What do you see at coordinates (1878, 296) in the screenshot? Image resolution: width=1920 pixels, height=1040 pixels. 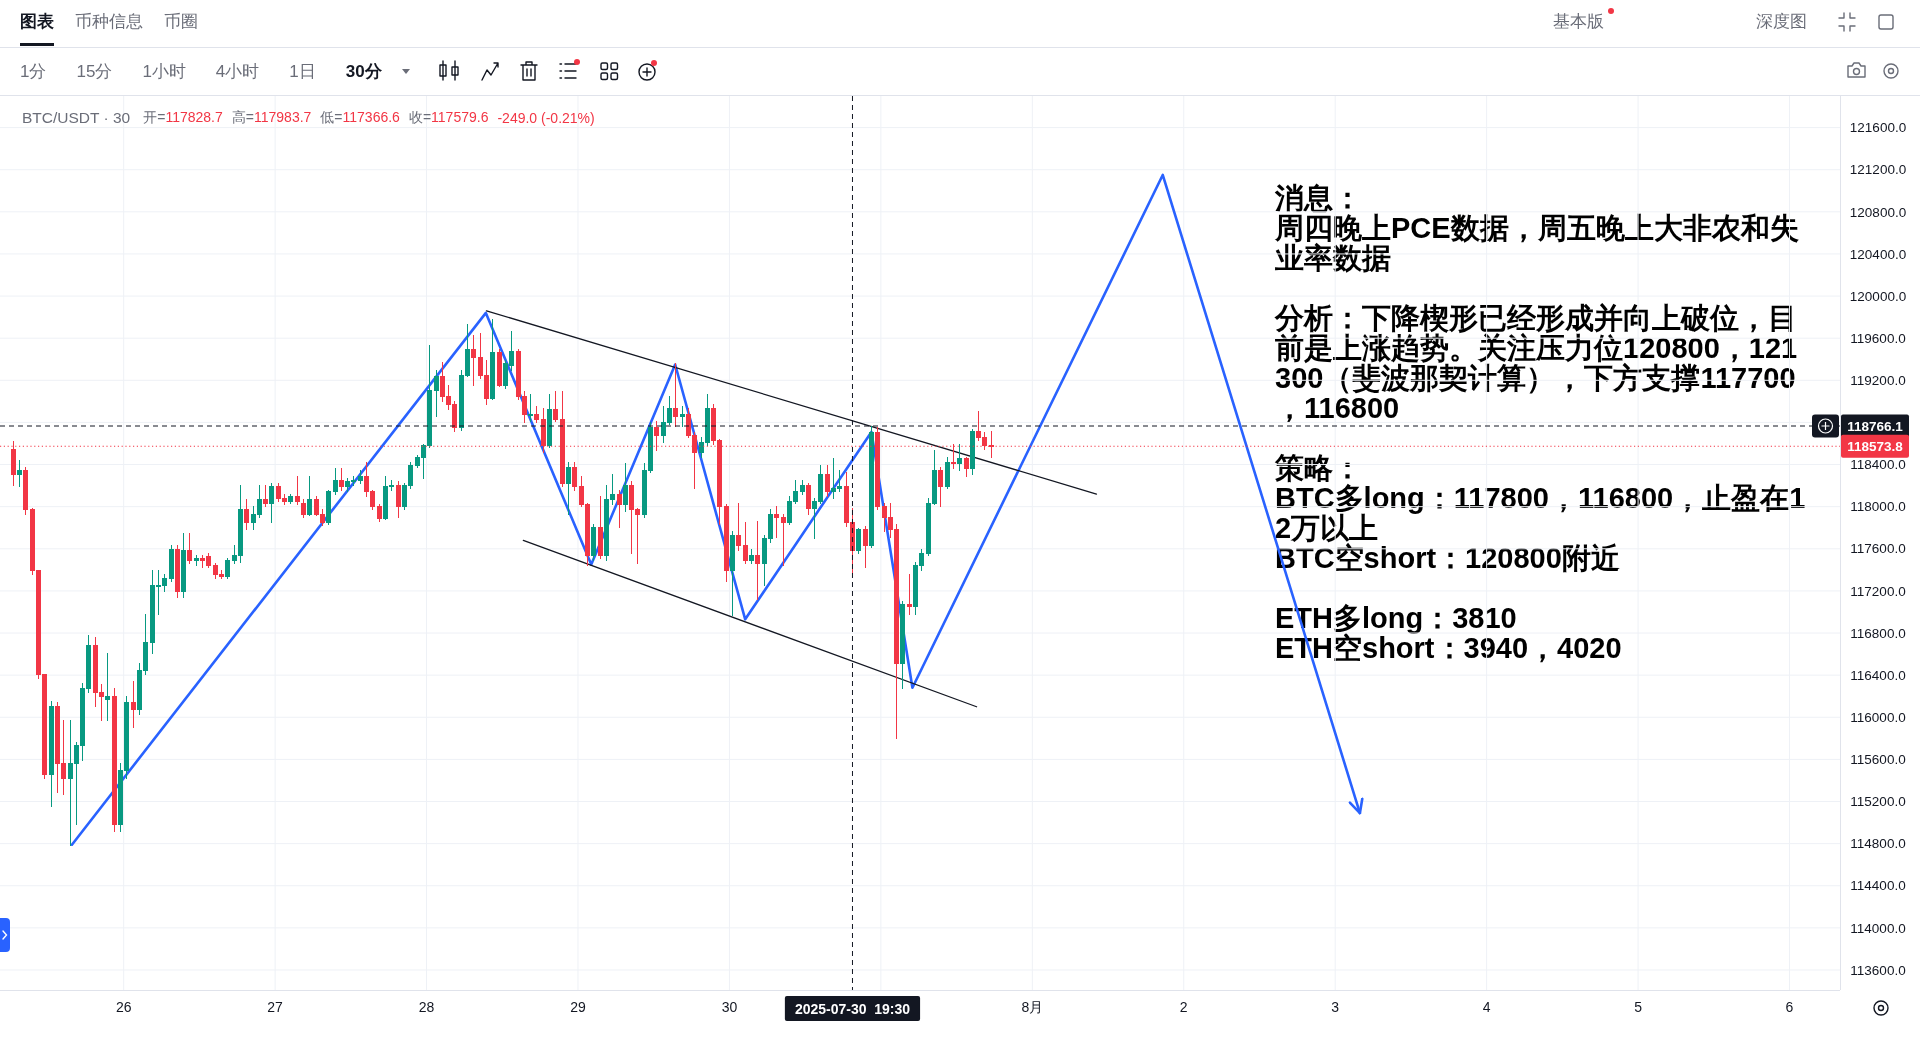 I see `y-tick-label: 120000.0` at bounding box center [1878, 296].